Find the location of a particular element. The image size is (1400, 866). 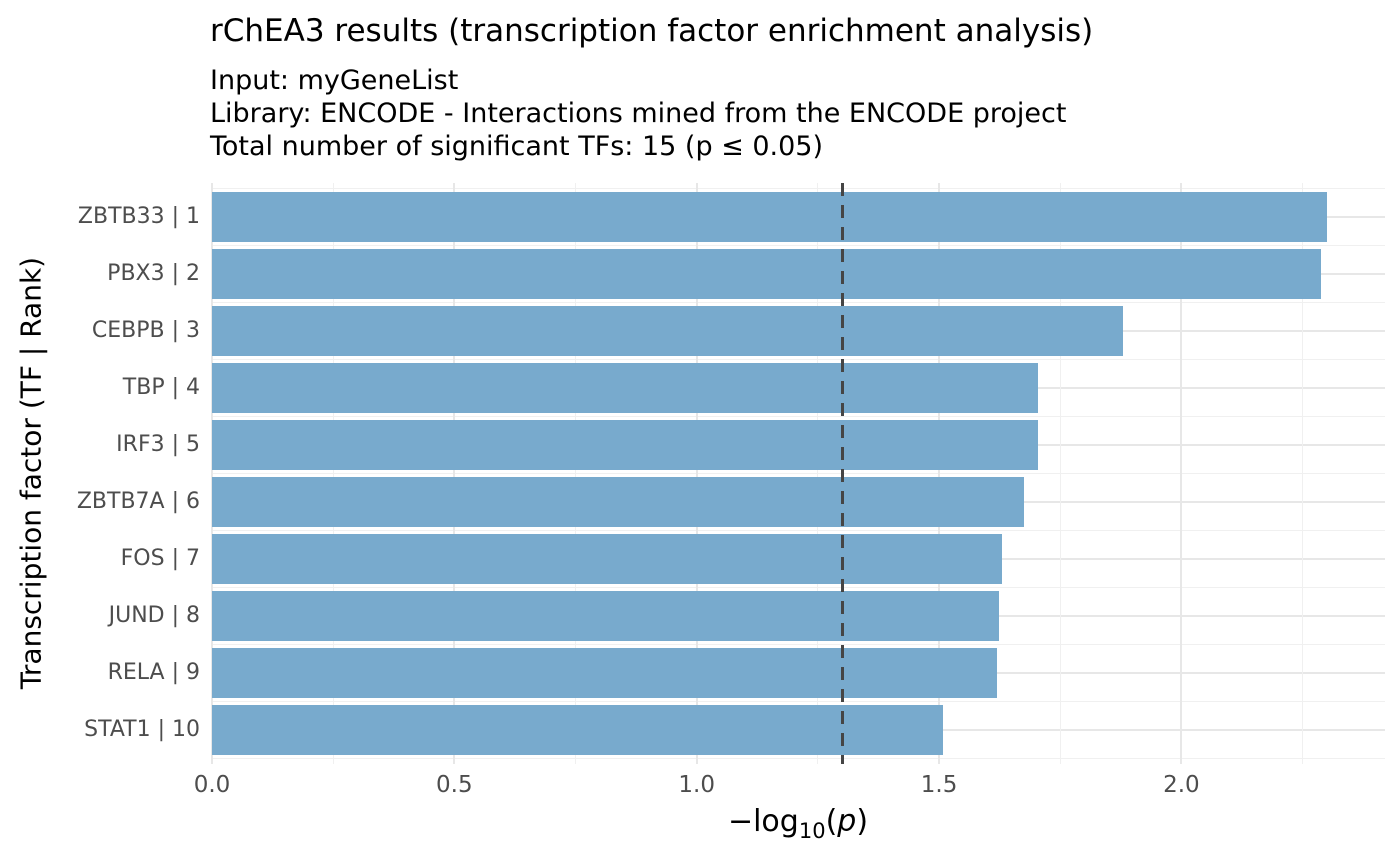

bar-tbp is located at coordinates (625, 388).